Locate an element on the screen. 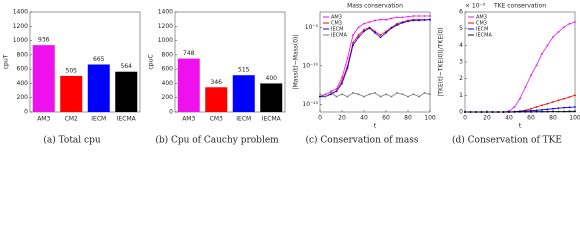  y-axis-label: cpuT is located at coordinates (6, 61).